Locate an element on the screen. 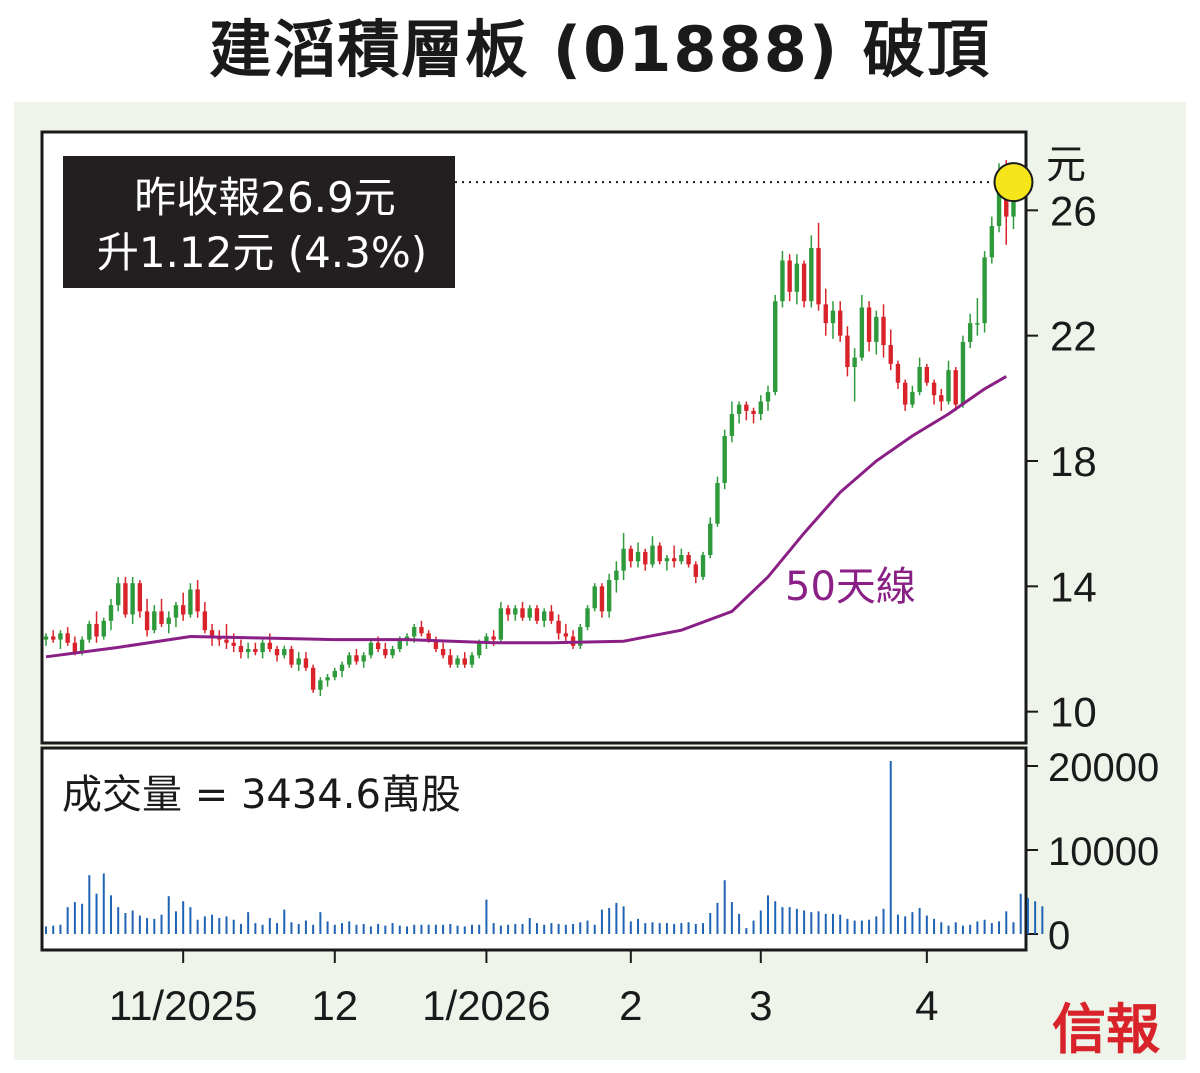 The height and width of the screenshot is (1073, 1200). volume-tick-label: 0 is located at coordinates (1059, 936).